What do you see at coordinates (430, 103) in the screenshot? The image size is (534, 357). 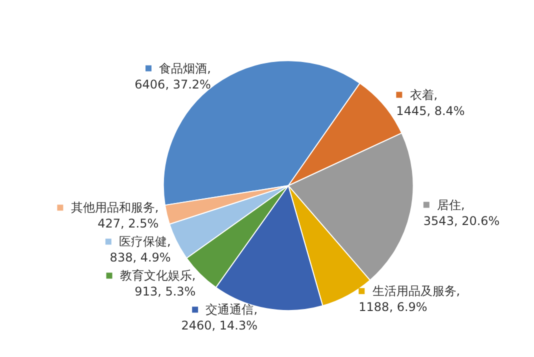 I see `legend-label: 衣着, 1445, 8.4%` at bounding box center [430, 103].